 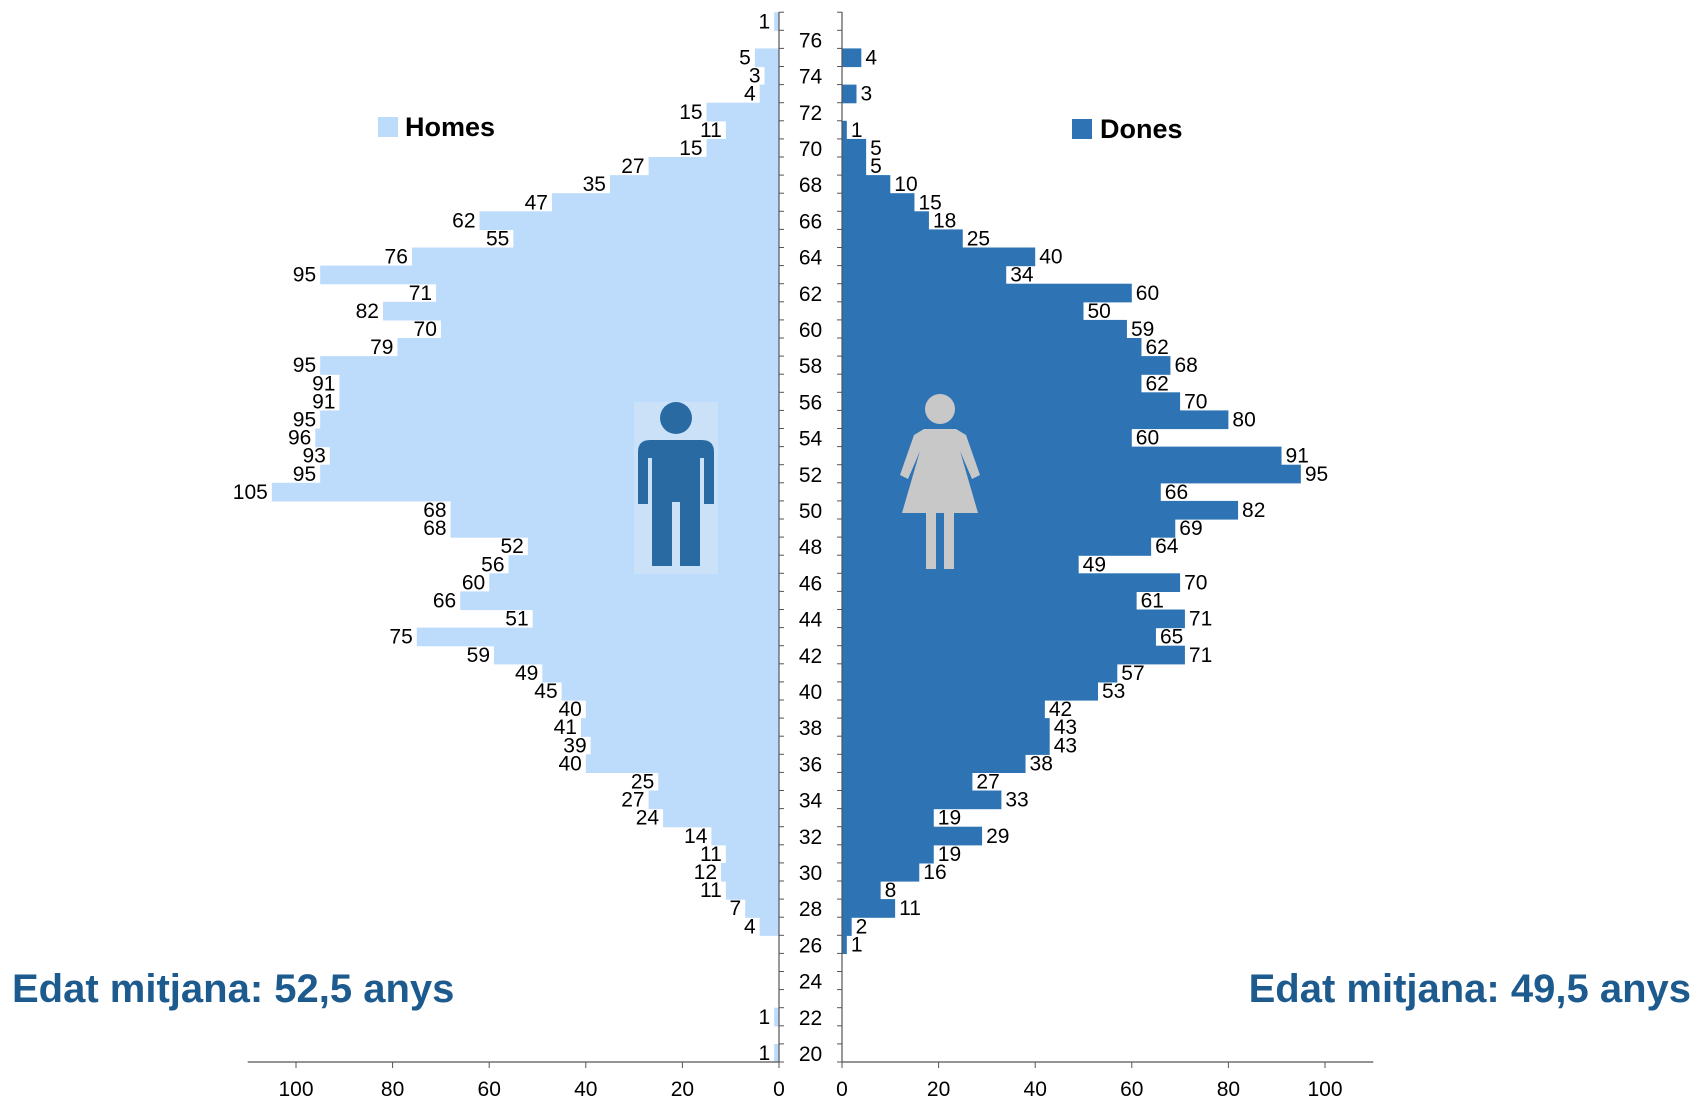 I want to click on label-dones-age-50: 82, so click(x=1253, y=510).